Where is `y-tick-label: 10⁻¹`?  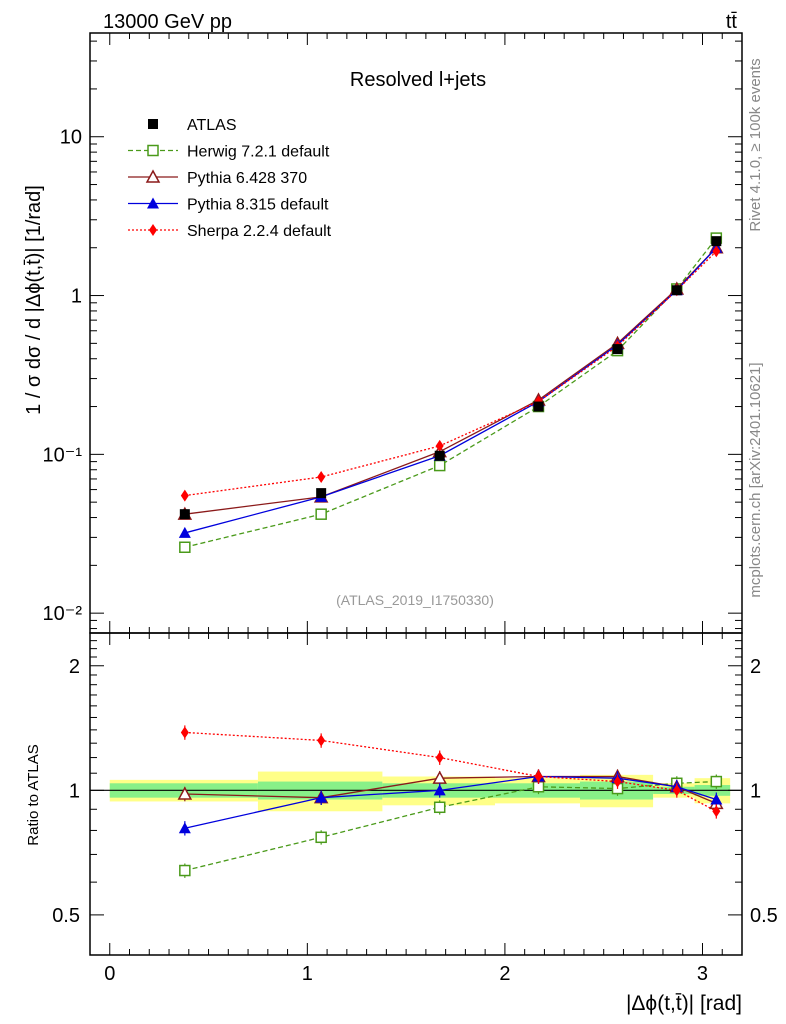 y-tick-label: 10⁻¹ is located at coordinates (63, 455).